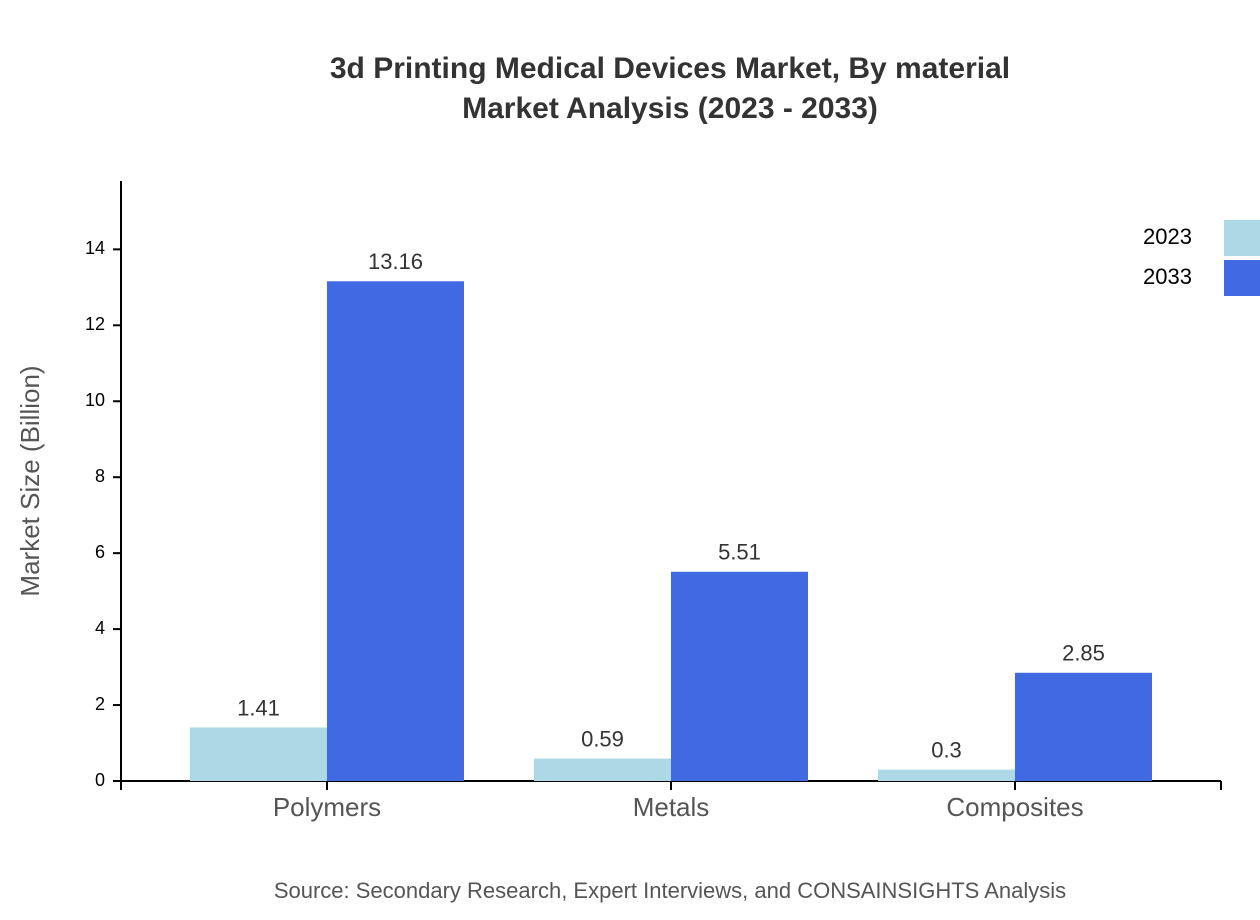  What do you see at coordinates (100, 476) in the screenshot?
I see `y-tick-label: 8` at bounding box center [100, 476].